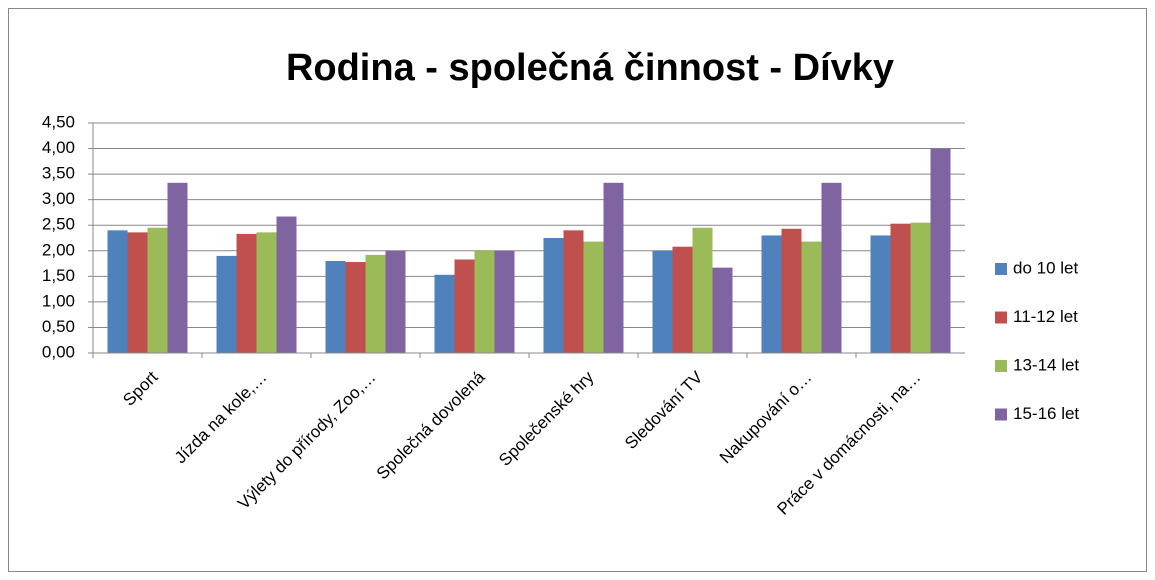  I want to click on y-tick-label: 0,00, so click(58, 351).